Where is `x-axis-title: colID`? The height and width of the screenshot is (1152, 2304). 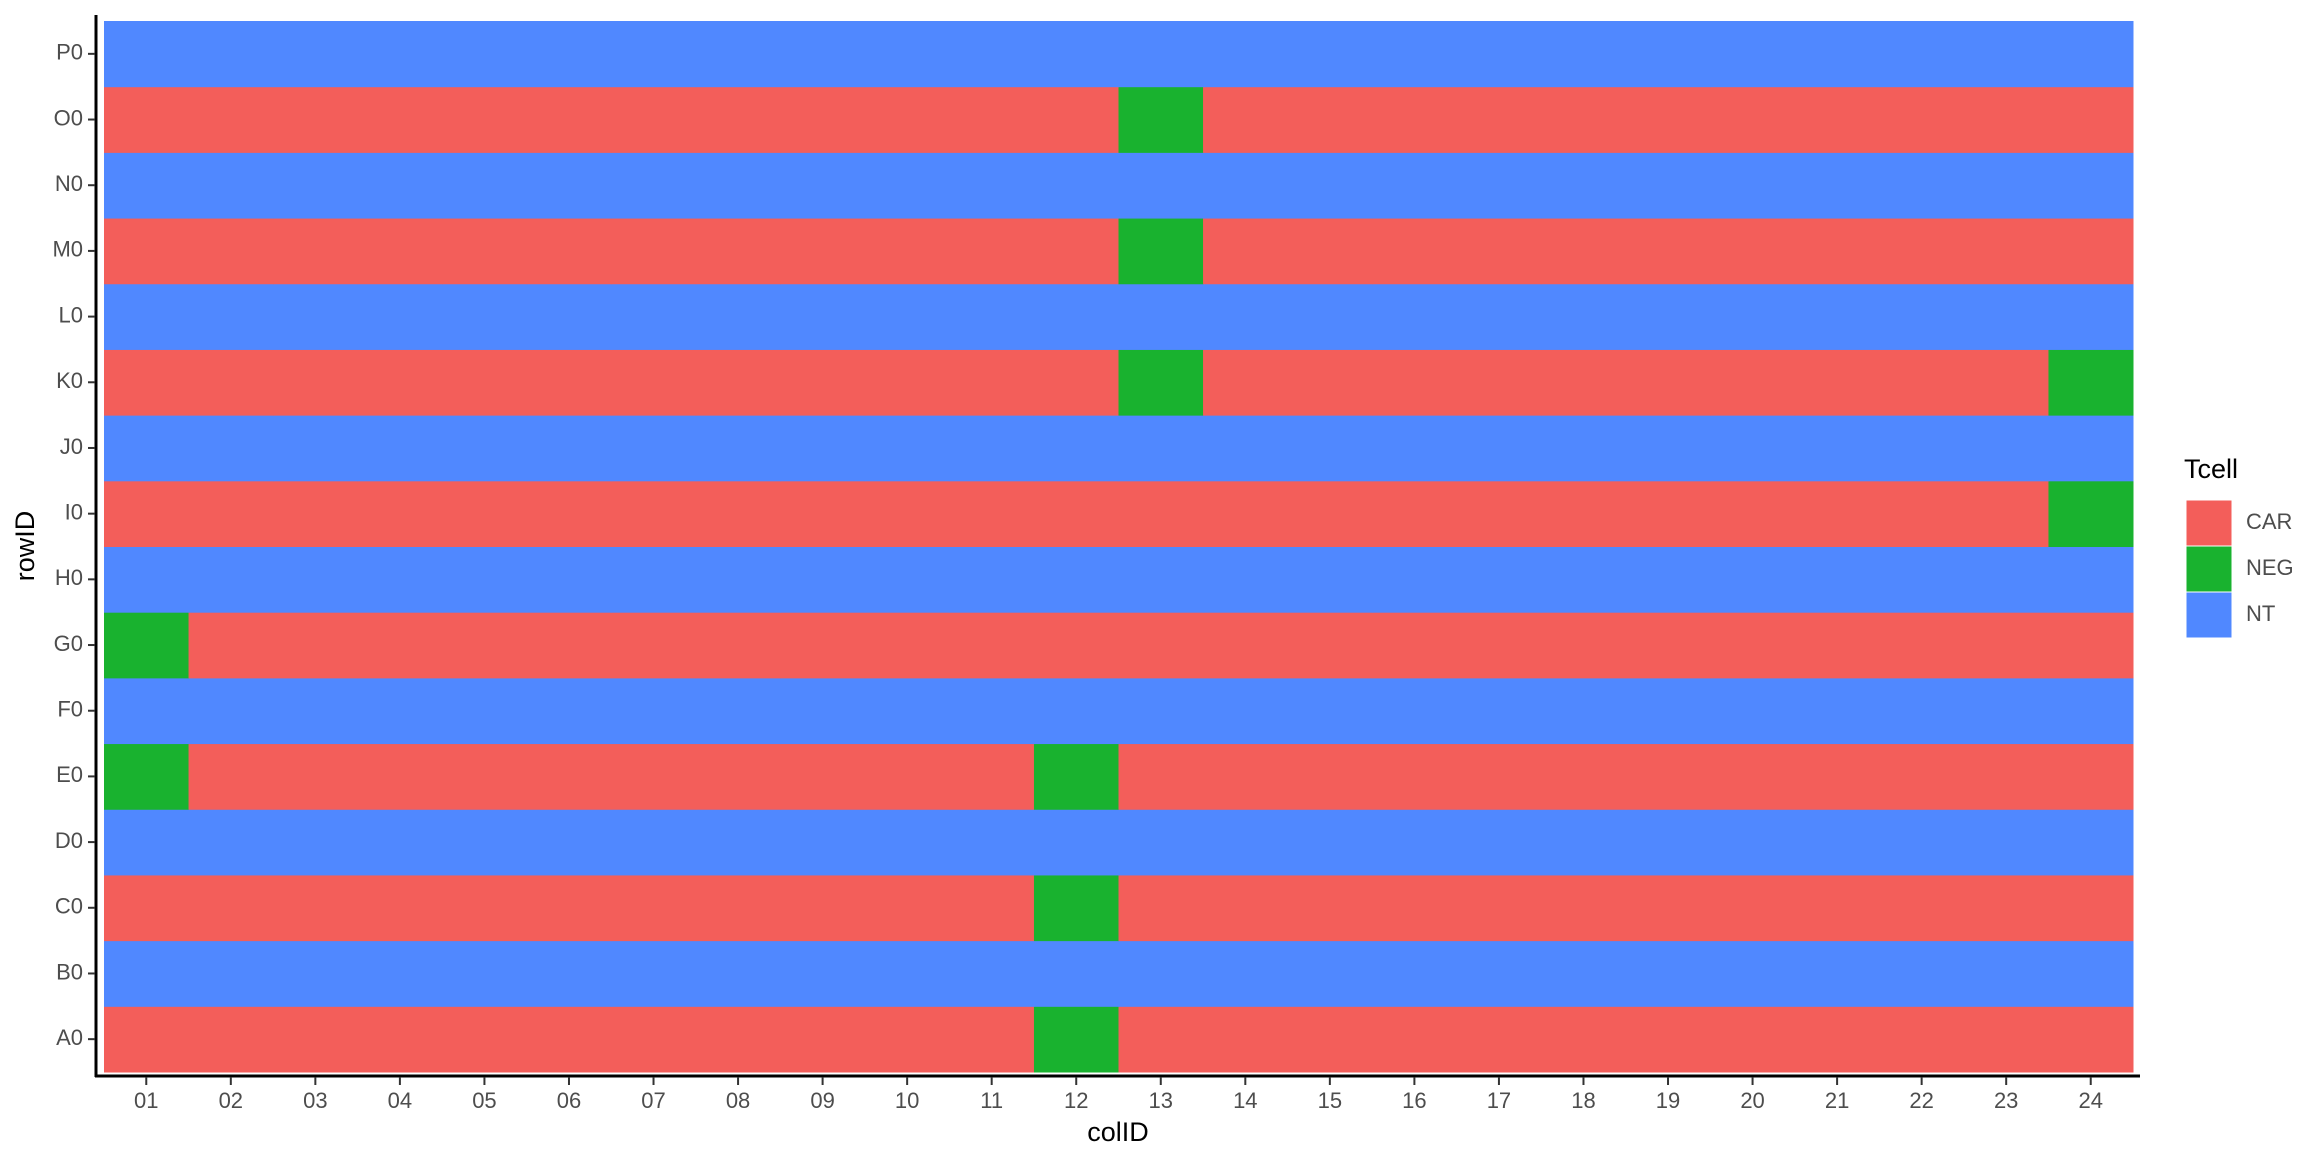 x-axis-title: colID is located at coordinates (1118, 1132).